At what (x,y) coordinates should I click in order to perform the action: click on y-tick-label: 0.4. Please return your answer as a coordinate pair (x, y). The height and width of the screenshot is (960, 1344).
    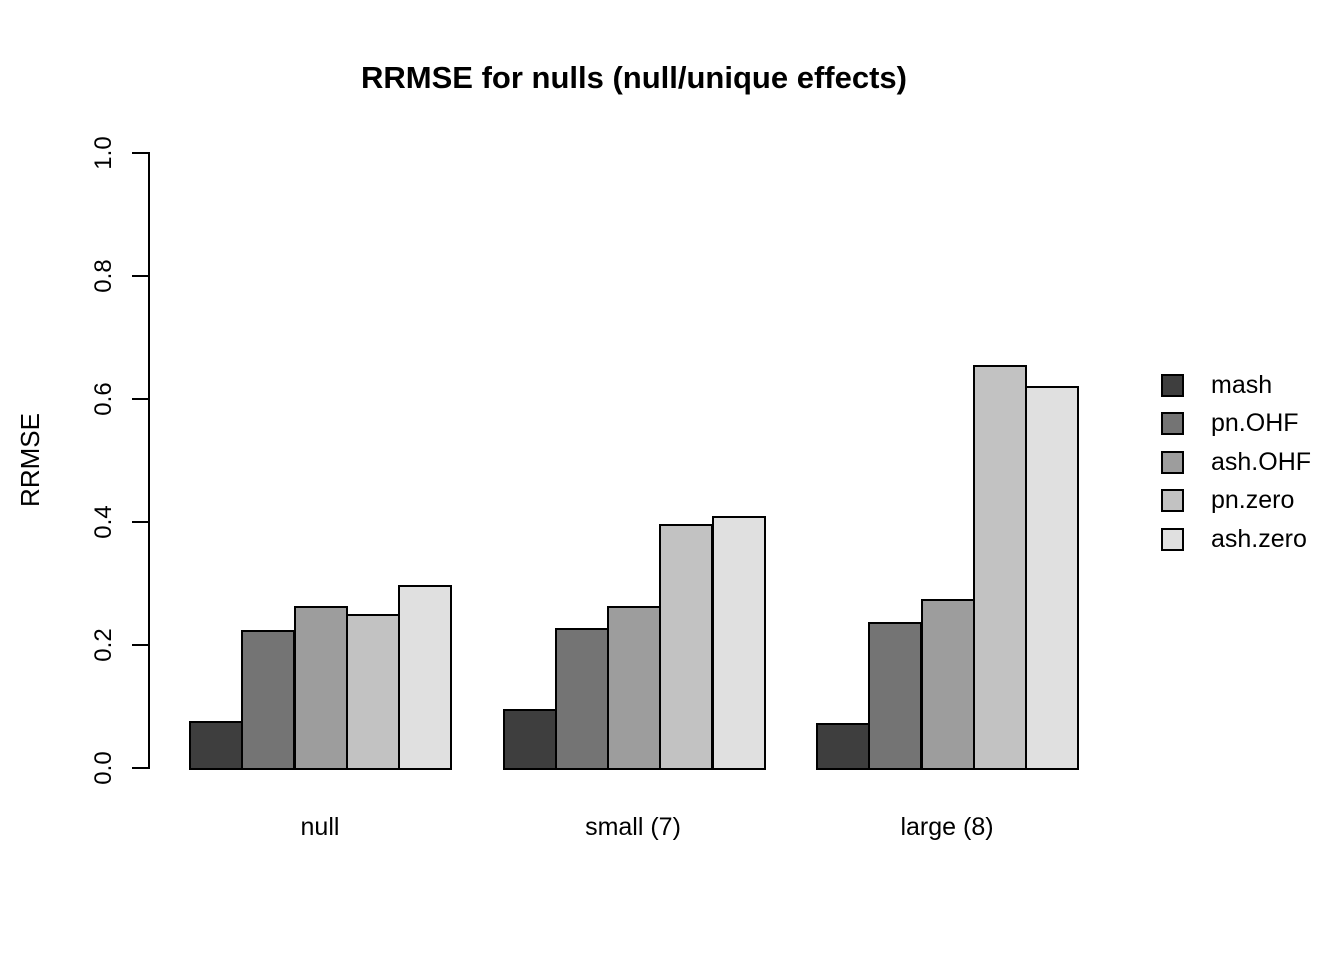
    Looking at the image, I should click on (103, 522).